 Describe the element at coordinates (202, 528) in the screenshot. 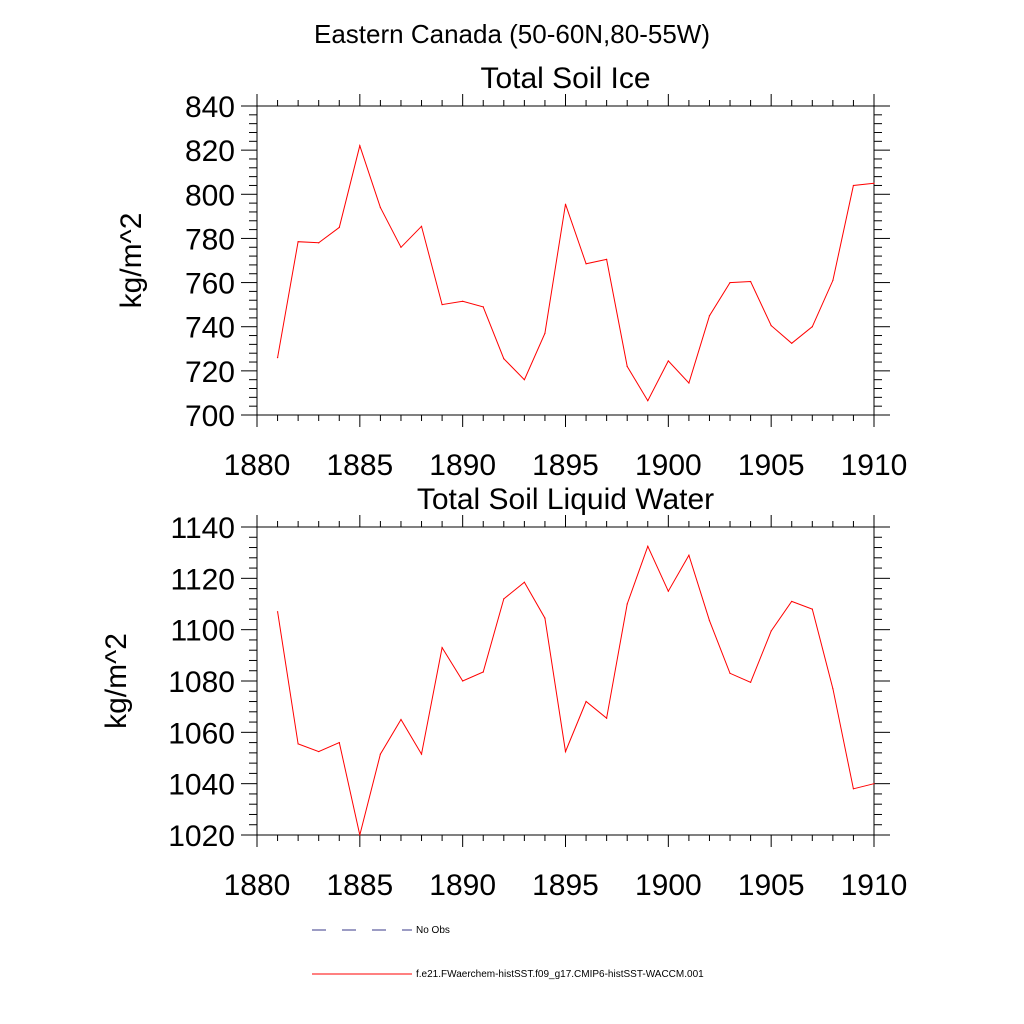

I see `y-tick-label: 1140` at that location.